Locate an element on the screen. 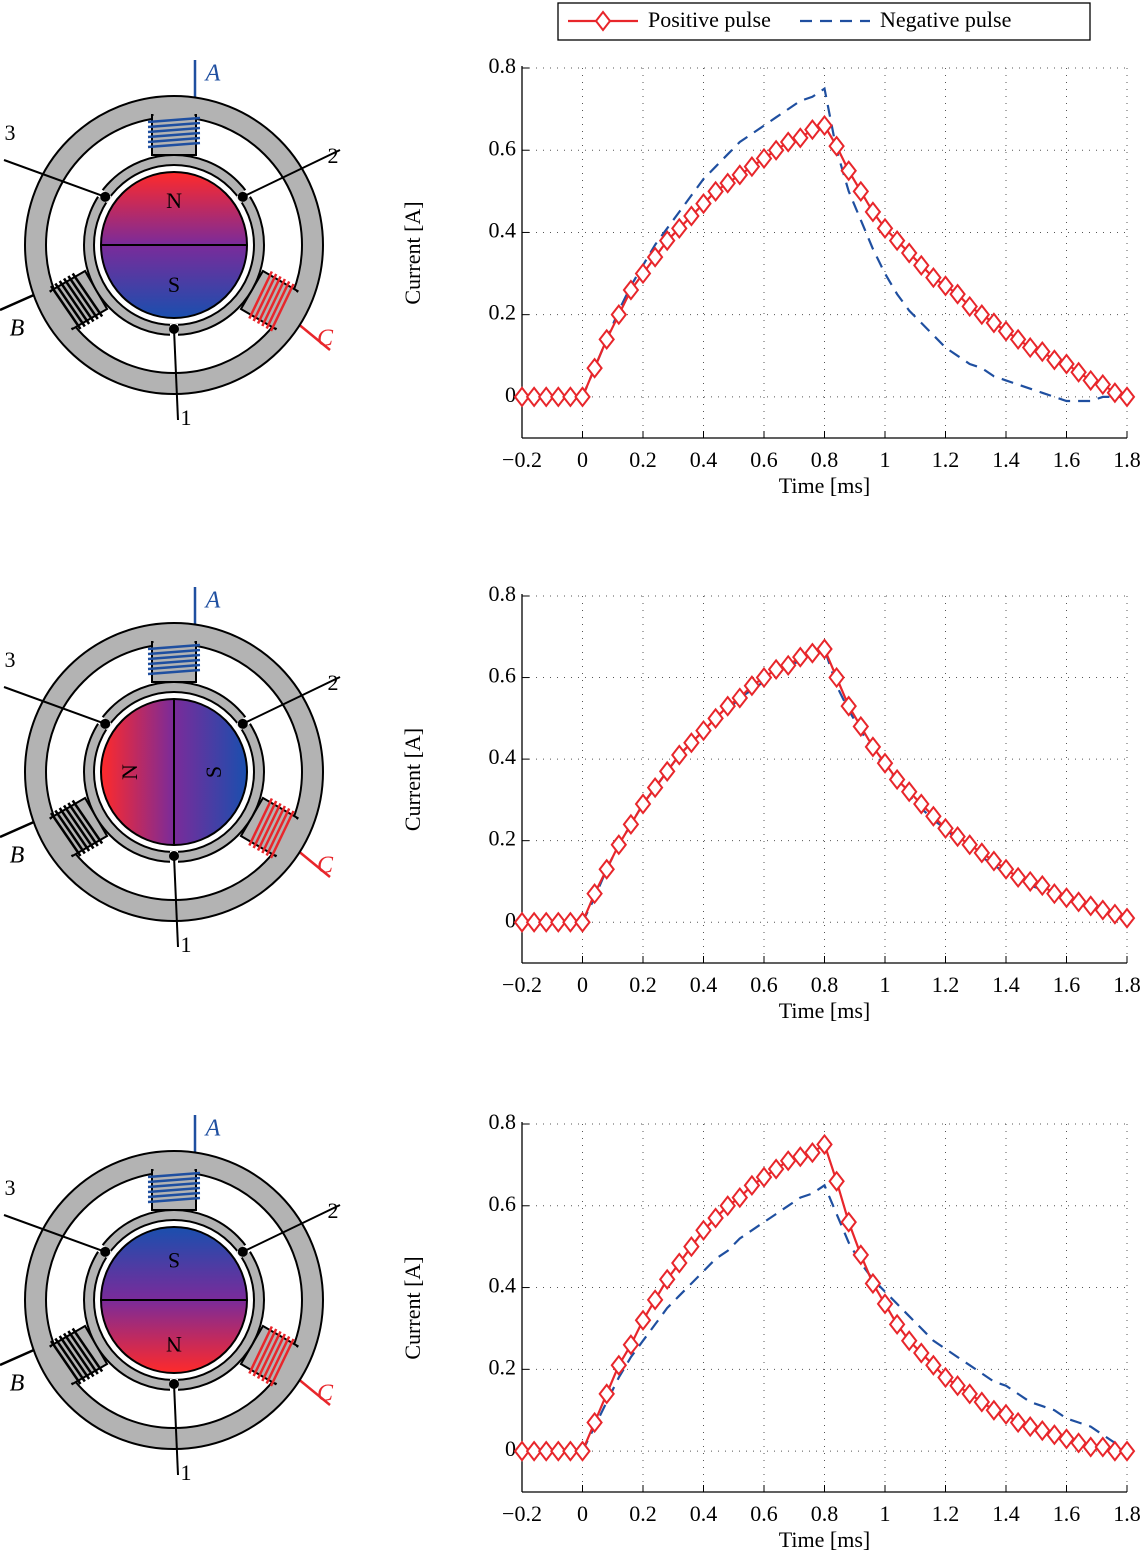  x-axis-label: Time [ms] is located at coordinates (824, 1010).